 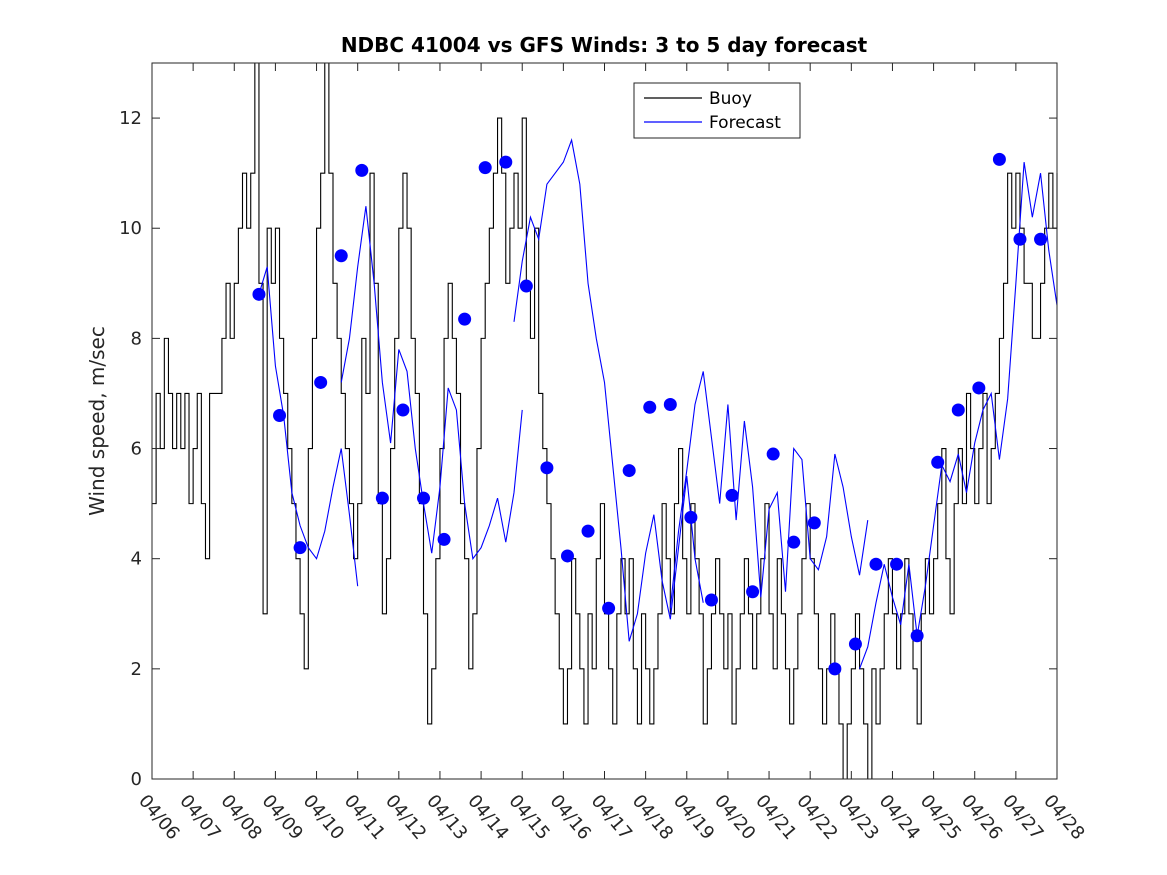 I want to click on x-tick-label: 04/18, so click(x=652, y=817).